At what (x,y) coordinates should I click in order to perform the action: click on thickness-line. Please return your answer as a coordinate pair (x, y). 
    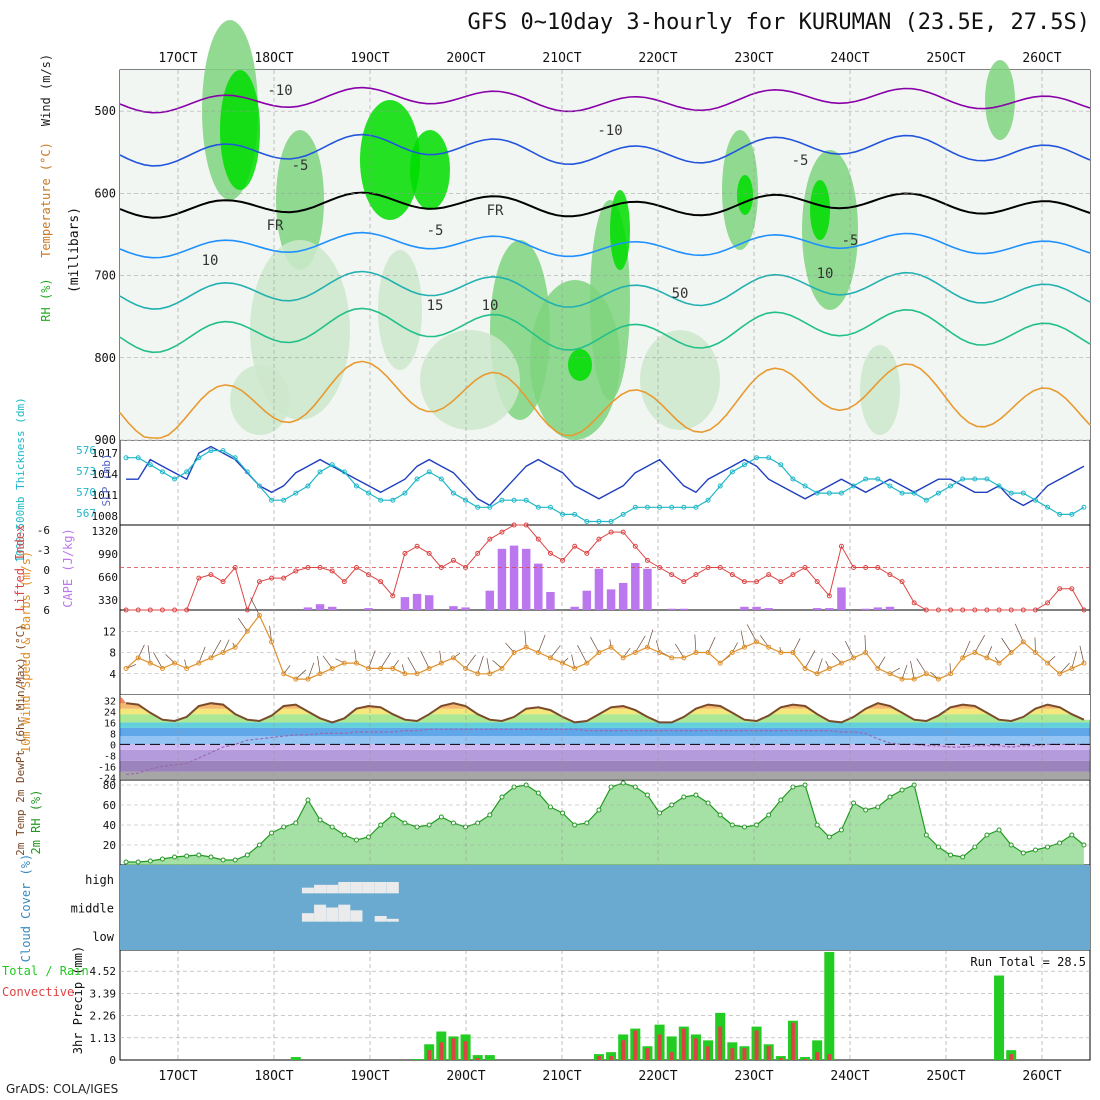
    Looking at the image, I should click on (605, 486).